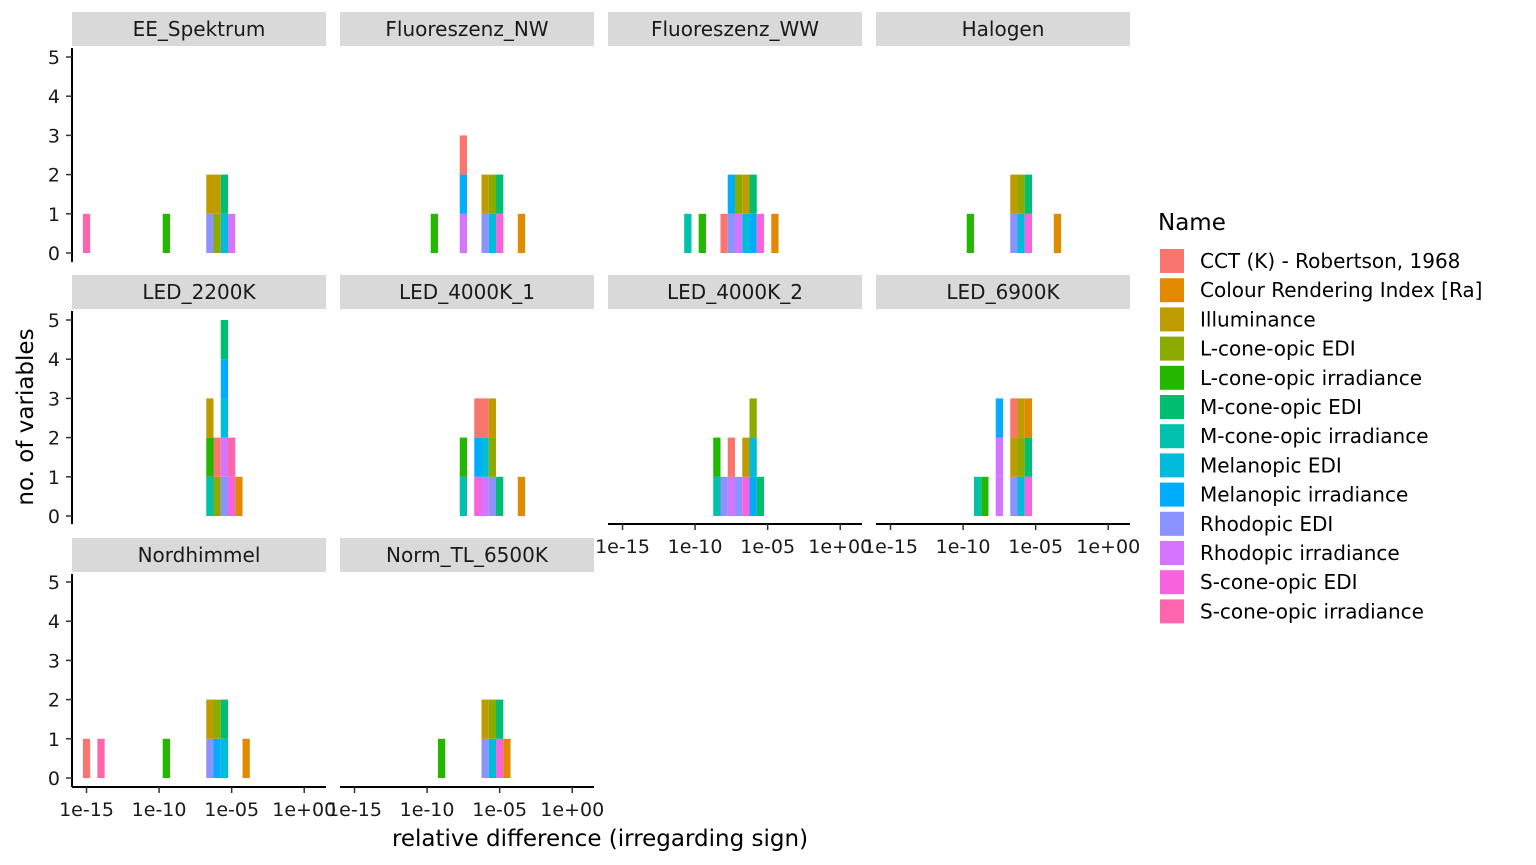  Describe the element at coordinates (733, 416) in the screenshot. I see `facet-panel: LED_4000K_2 1e-15 1e-10 1e-05 1e+00` at that location.